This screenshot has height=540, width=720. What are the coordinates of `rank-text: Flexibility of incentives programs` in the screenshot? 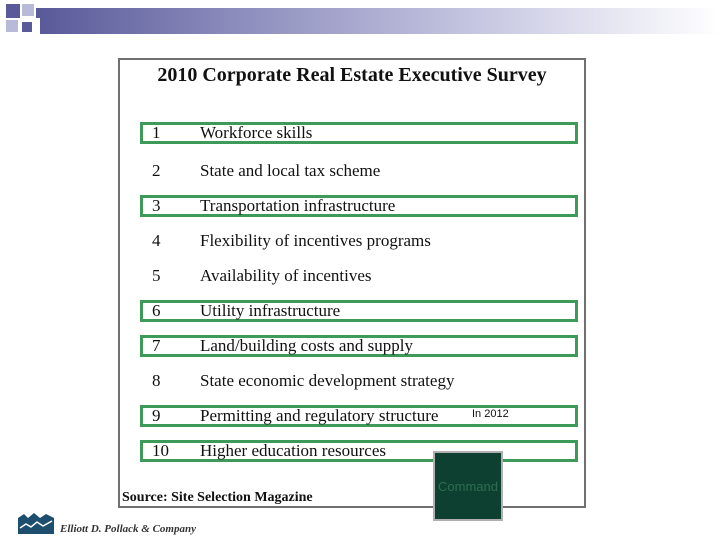 It's located at (315, 240).